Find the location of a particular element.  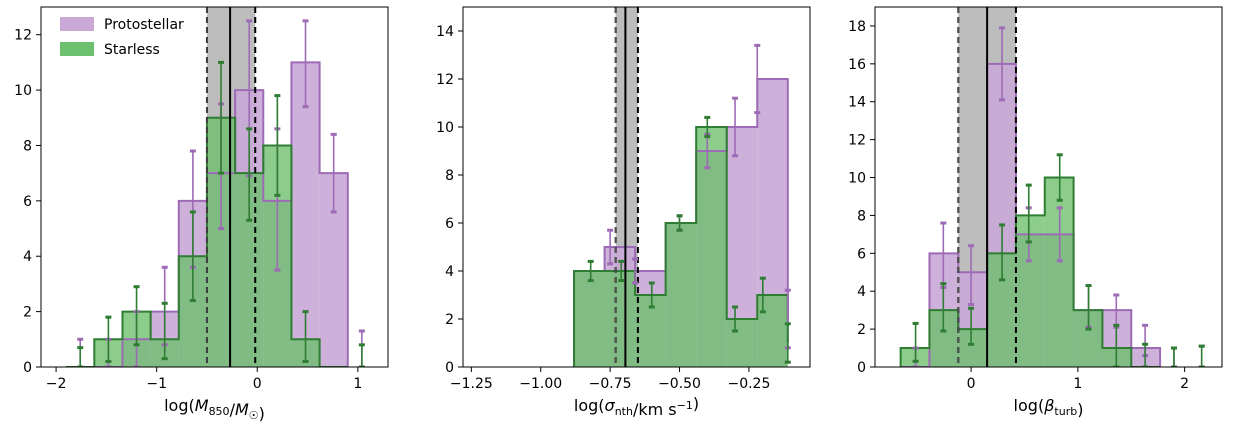

x-tick-label: −0.50 is located at coordinates (679, 384).